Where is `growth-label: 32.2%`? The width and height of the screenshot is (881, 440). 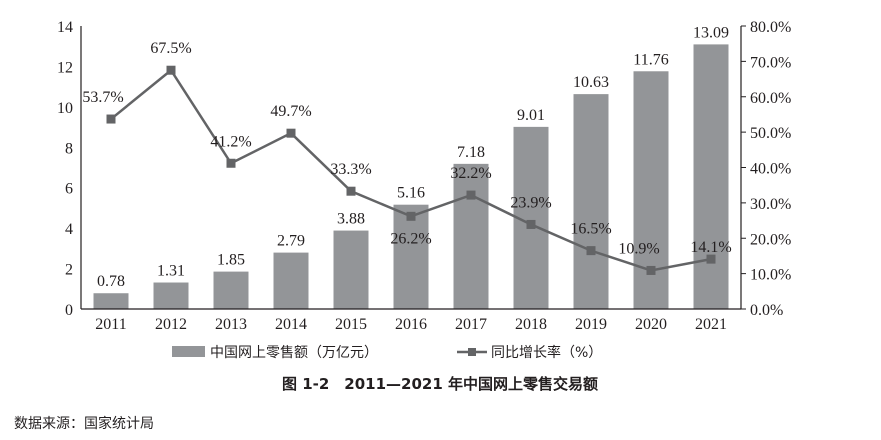
growth-label: 32.2% is located at coordinates (470, 173).